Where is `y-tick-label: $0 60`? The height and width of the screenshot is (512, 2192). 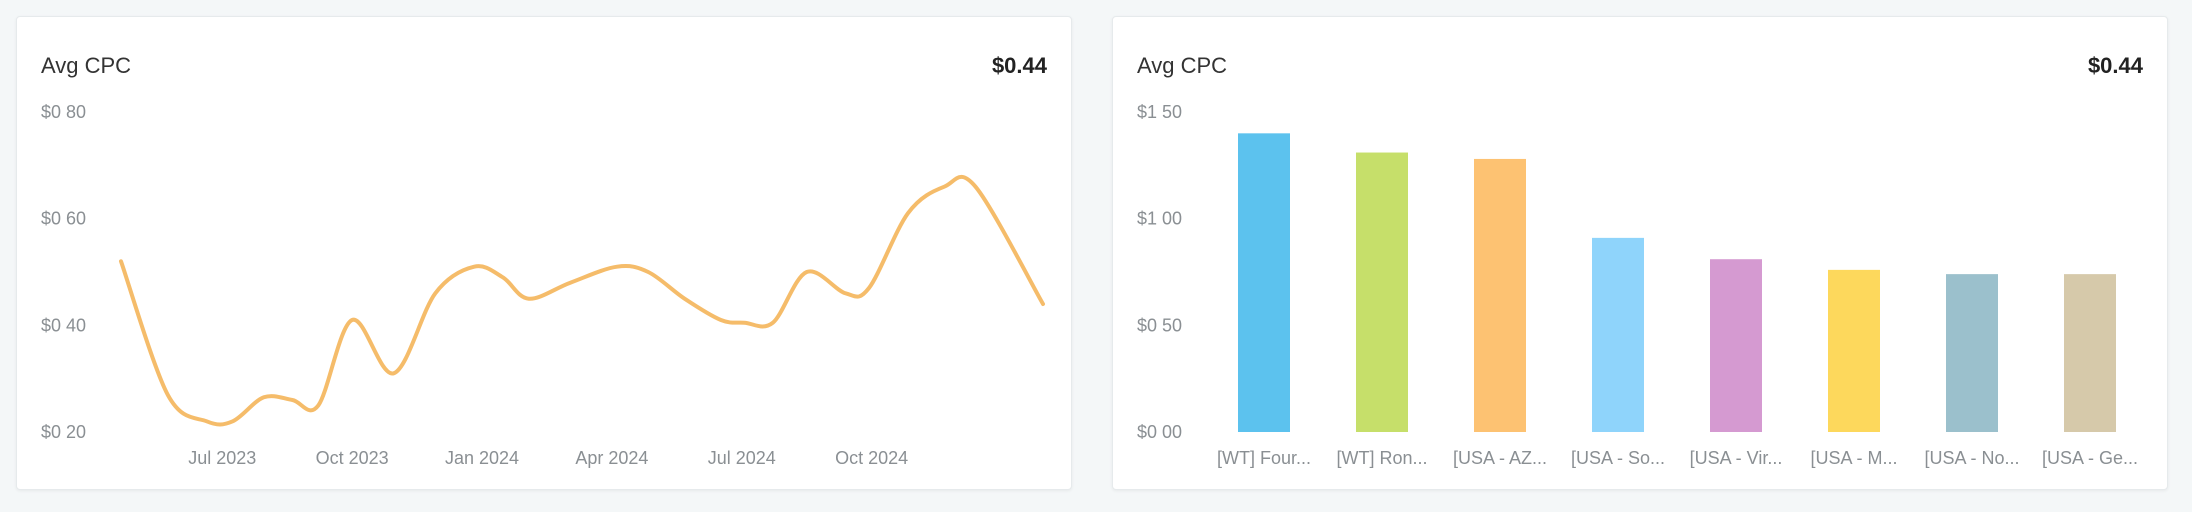
y-tick-label: $0 60 is located at coordinates (63, 219).